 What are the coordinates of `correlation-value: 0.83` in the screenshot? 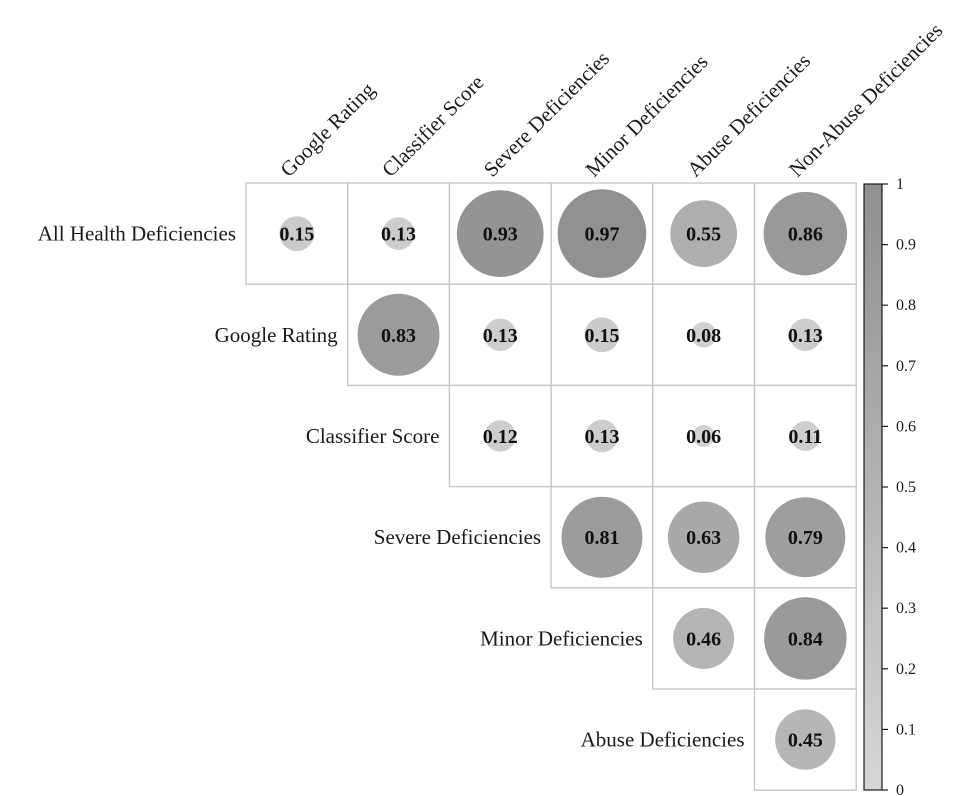 It's located at (398, 336).